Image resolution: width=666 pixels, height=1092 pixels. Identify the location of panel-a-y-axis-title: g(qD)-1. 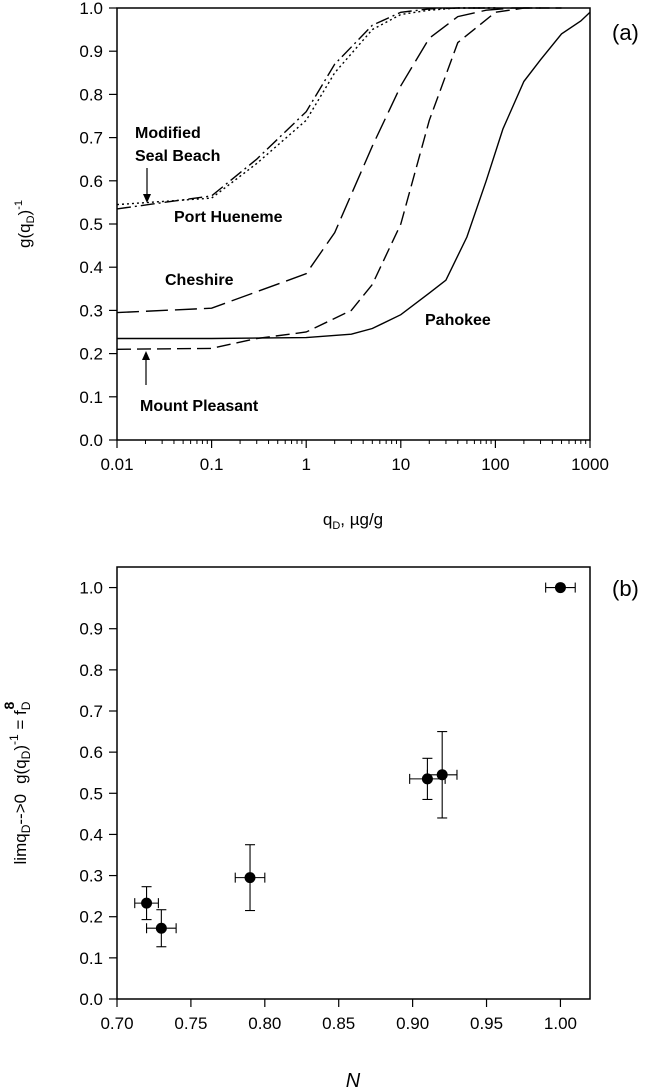
(25, 224).